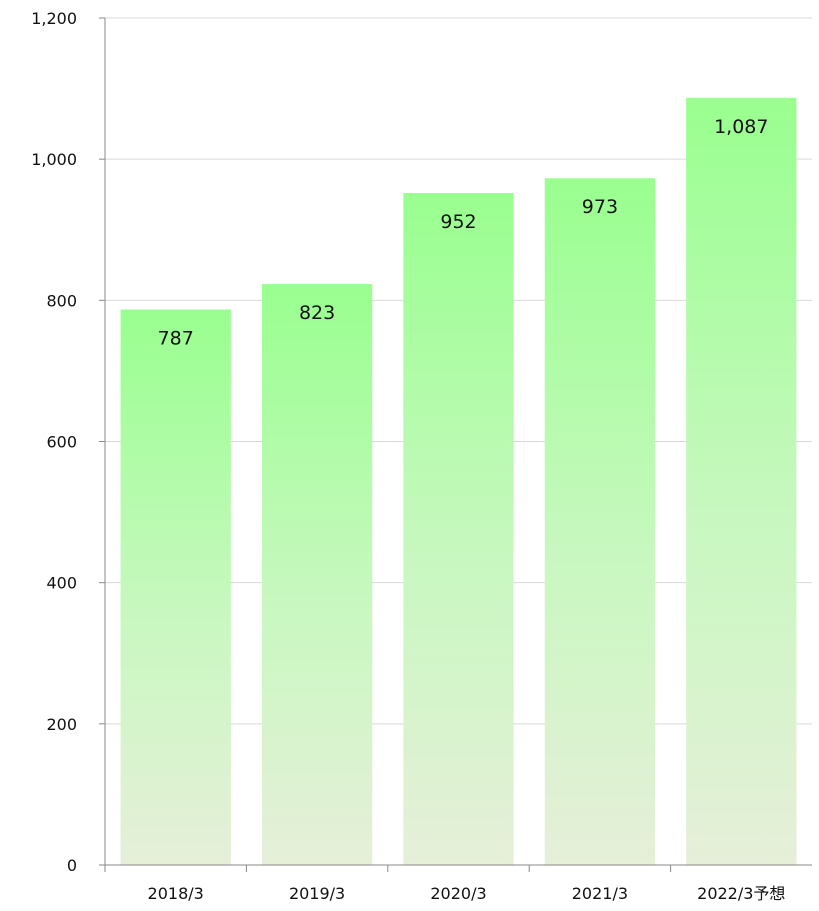  Describe the element at coordinates (61, 583) in the screenshot. I see `y-tick-label: 400` at that location.